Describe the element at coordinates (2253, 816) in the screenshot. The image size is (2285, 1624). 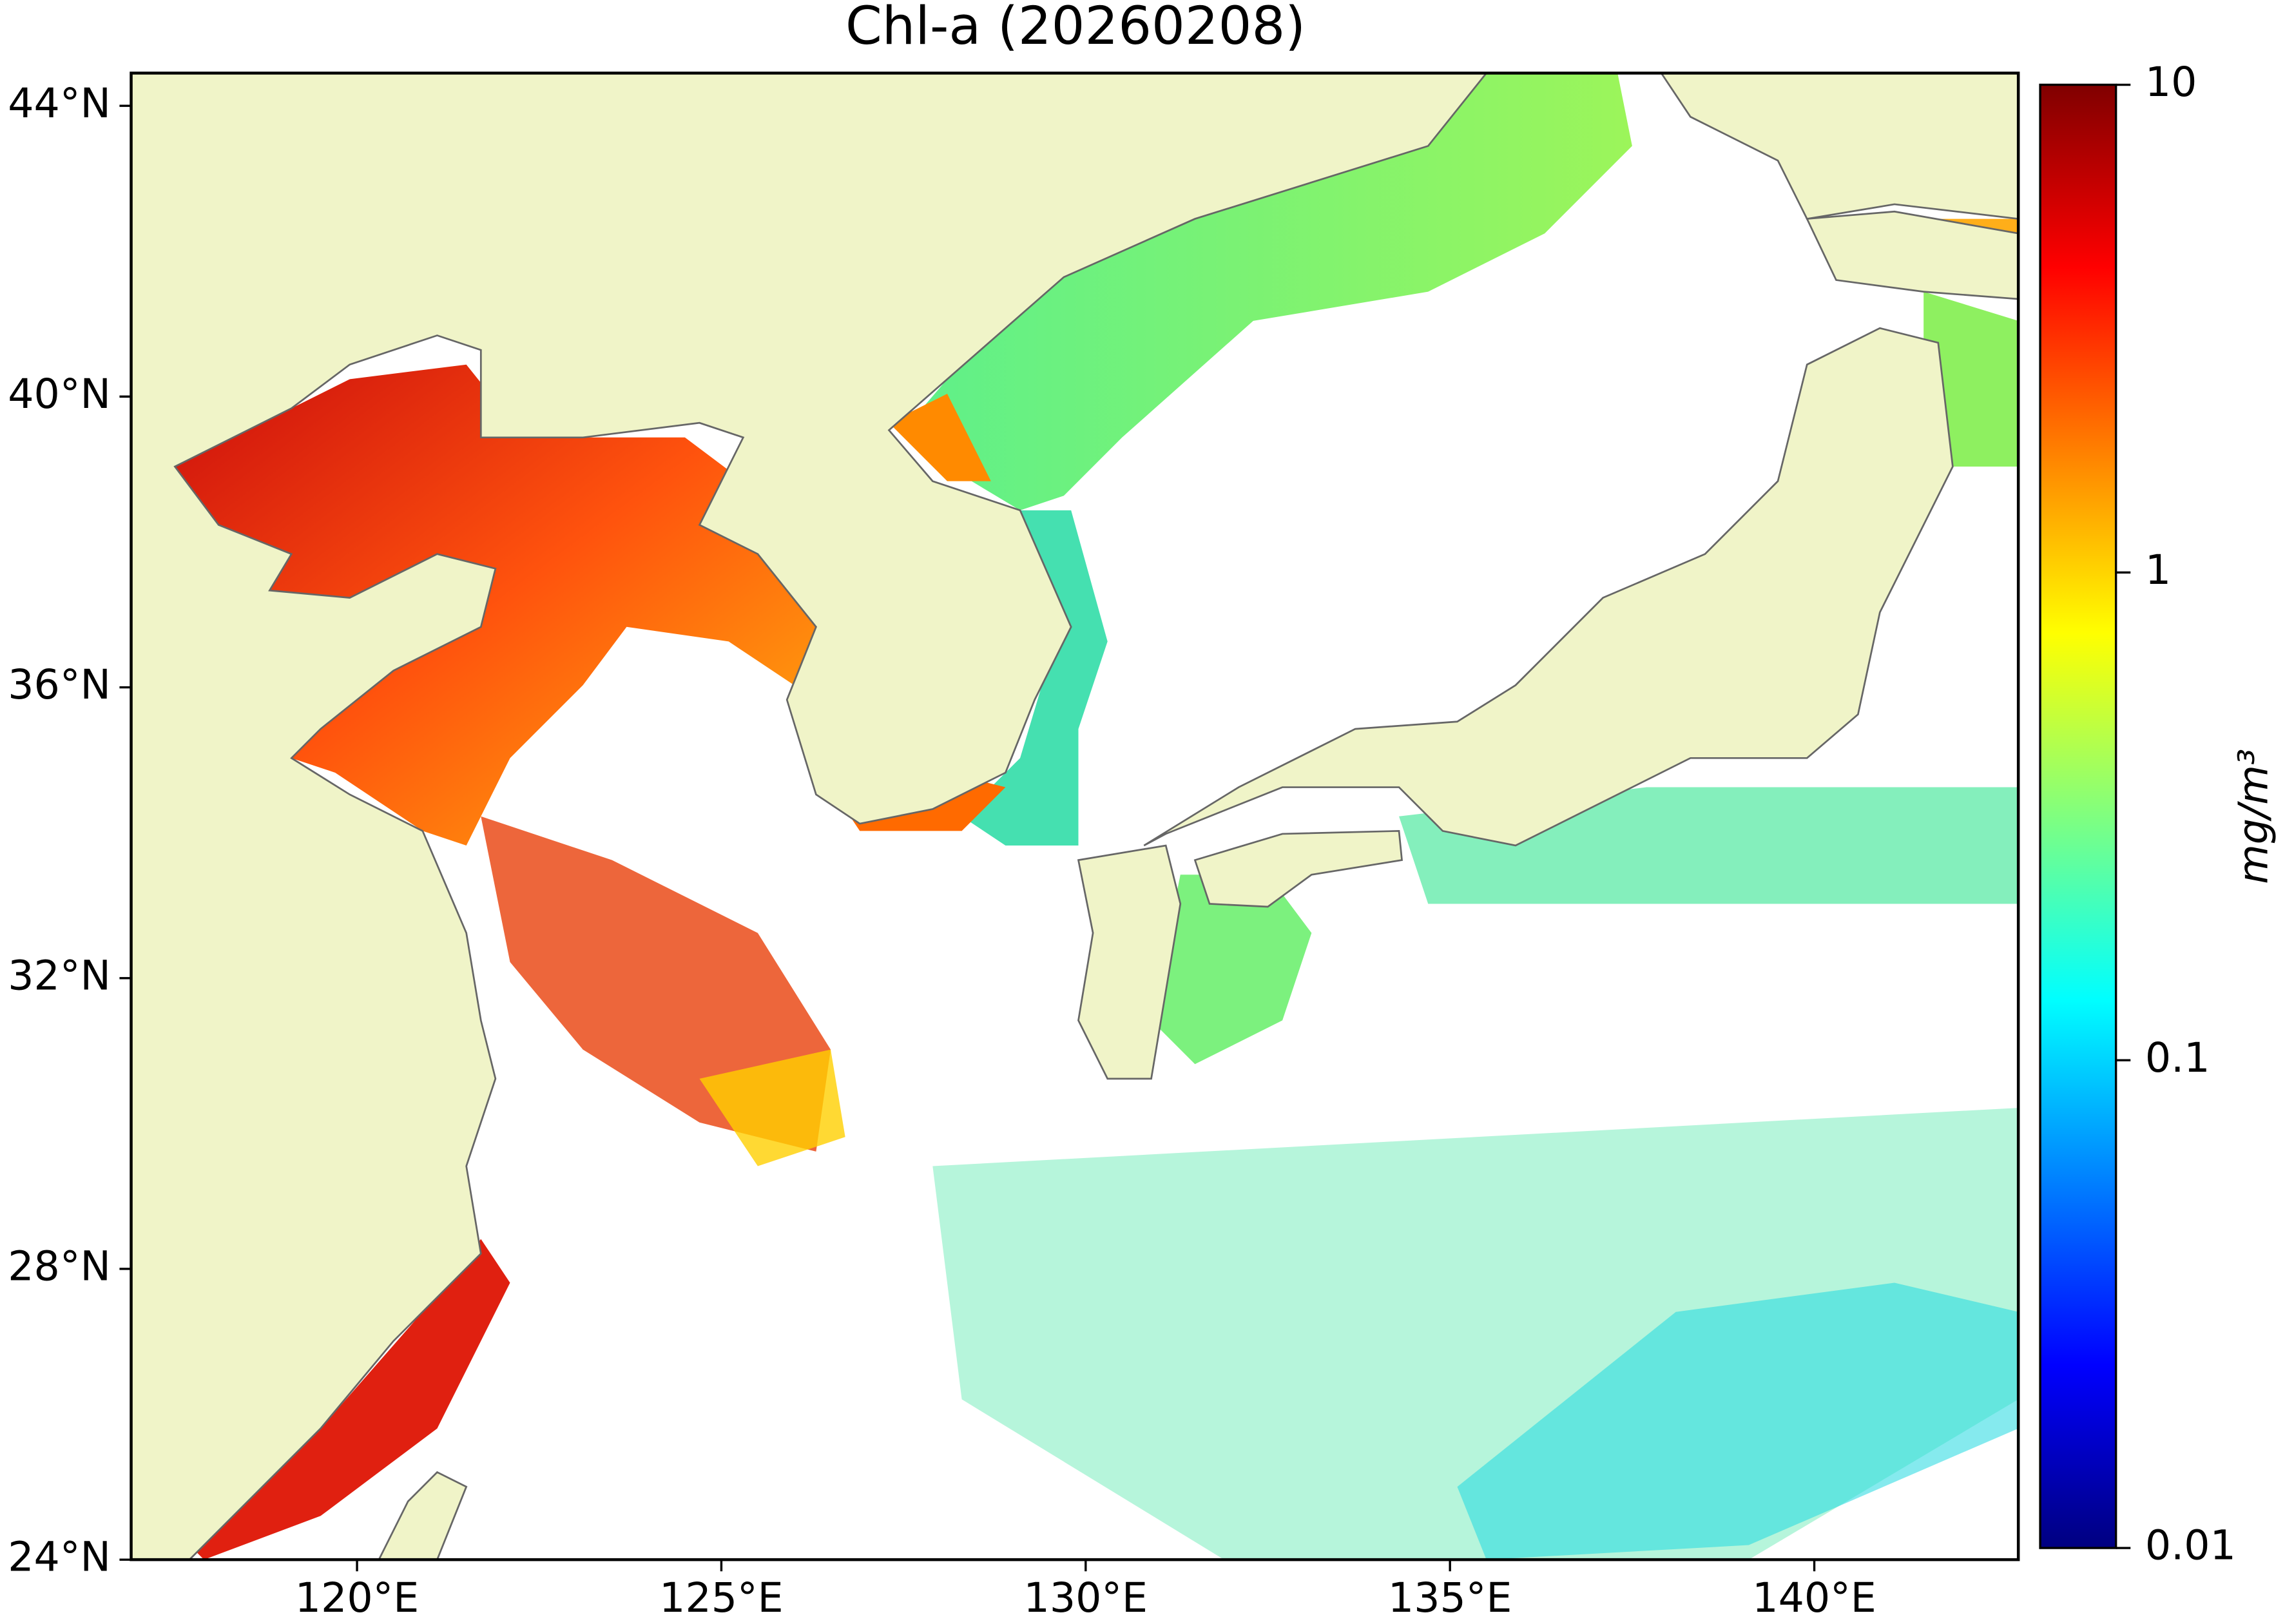
I see `colorbar-label: mg/m³` at that location.